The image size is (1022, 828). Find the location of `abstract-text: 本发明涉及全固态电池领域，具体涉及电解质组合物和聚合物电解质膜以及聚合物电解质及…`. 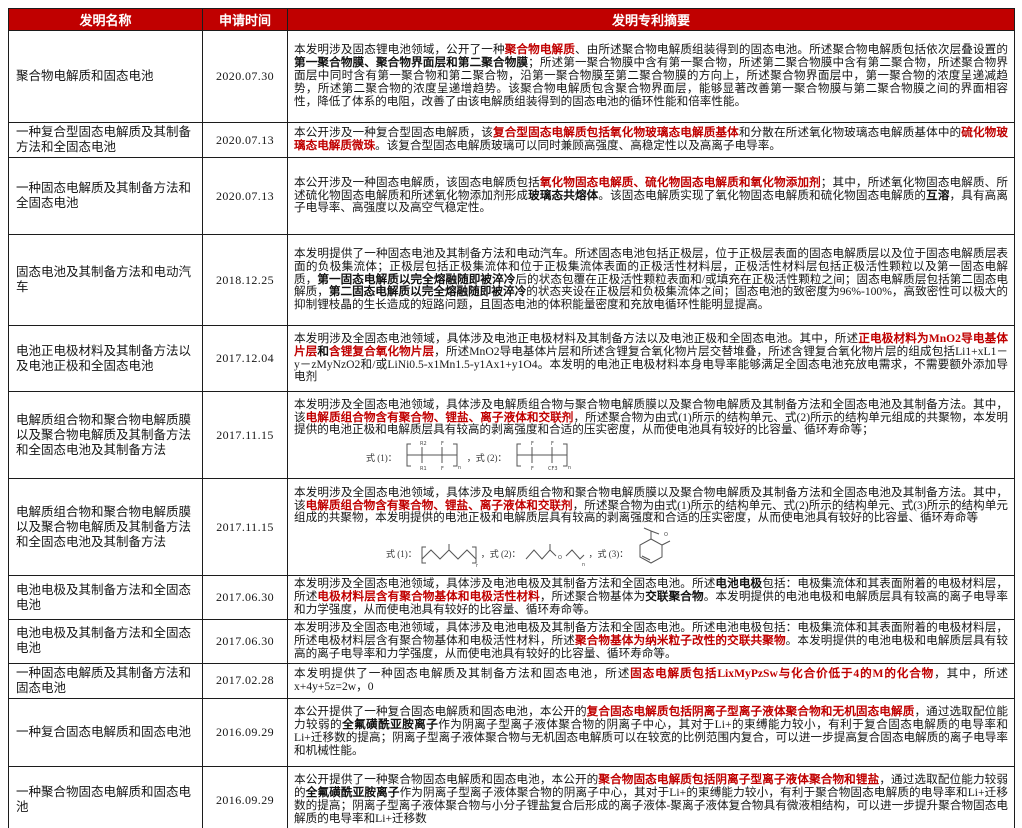

abstract-text: 本发明涉及全固态电池领域，具体涉及电解质组合物和聚合物电解质膜以及聚合物电解质及… is located at coordinates (651, 498).